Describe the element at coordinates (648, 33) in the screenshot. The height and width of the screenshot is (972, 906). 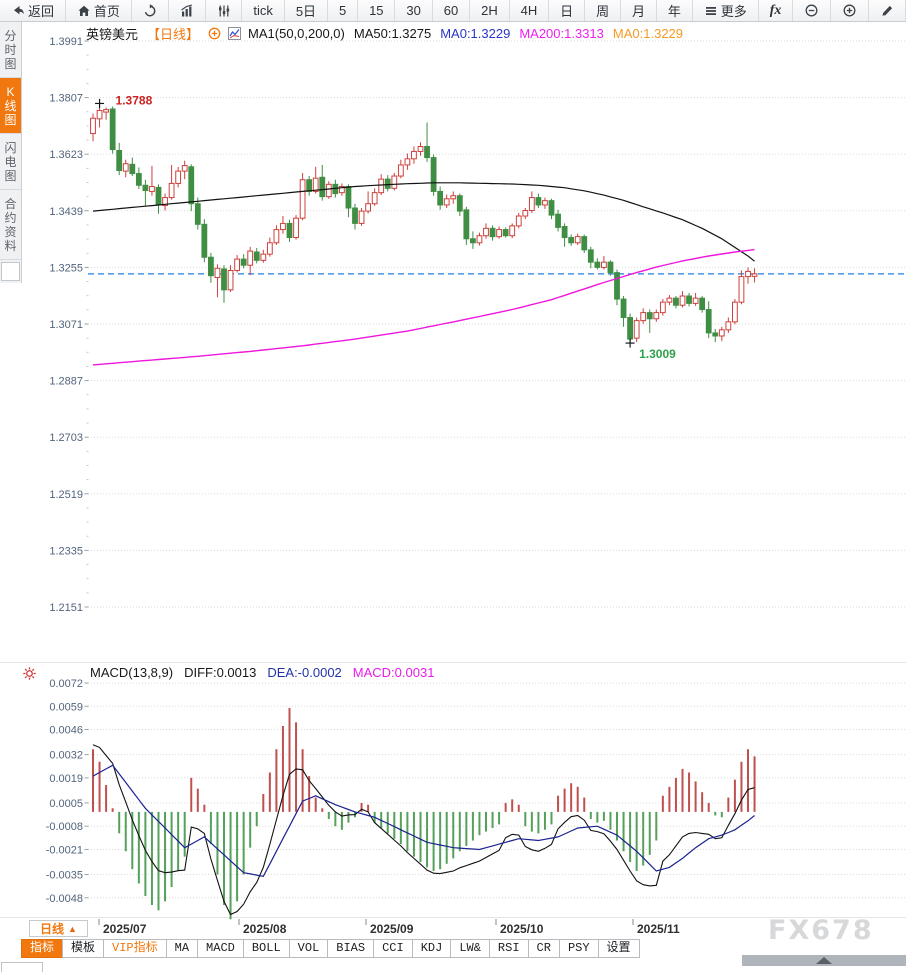
I see `ma0-value-orange: MA0:1.3229` at that location.